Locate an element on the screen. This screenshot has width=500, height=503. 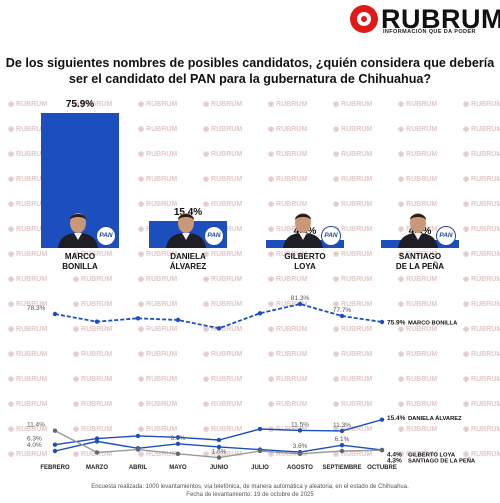
month-tick-label: JUNIO is located at coordinates (219, 467).